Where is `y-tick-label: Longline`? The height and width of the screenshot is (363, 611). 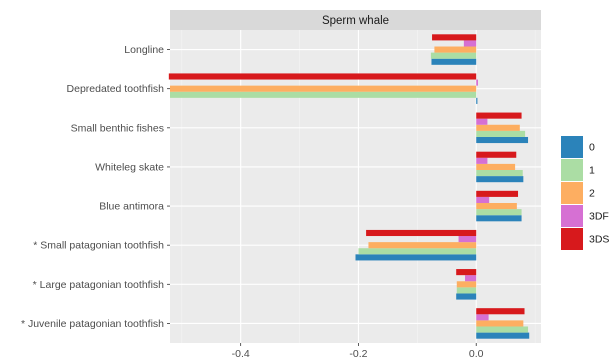
y-tick-label: Longline is located at coordinates (144, 50).